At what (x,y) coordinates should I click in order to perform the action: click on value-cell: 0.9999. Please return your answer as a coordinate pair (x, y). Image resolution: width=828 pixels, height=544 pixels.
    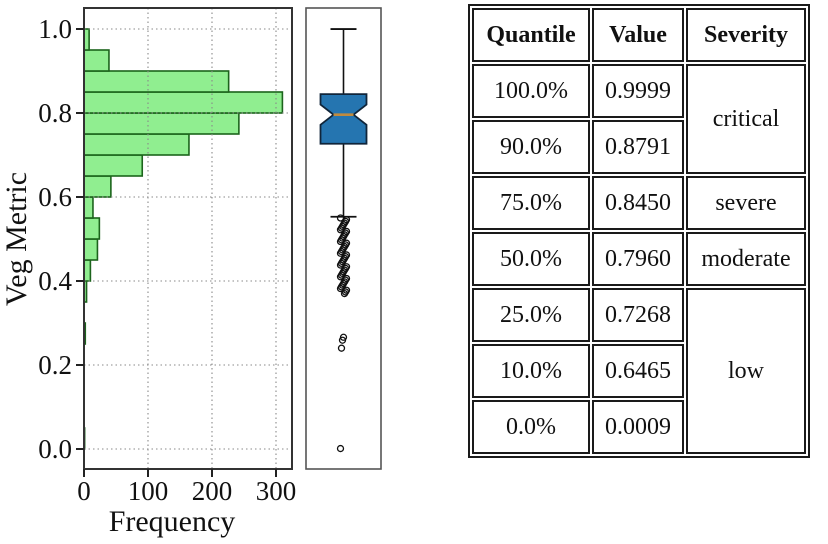
    Looking at the image, I should click on (638, 91).